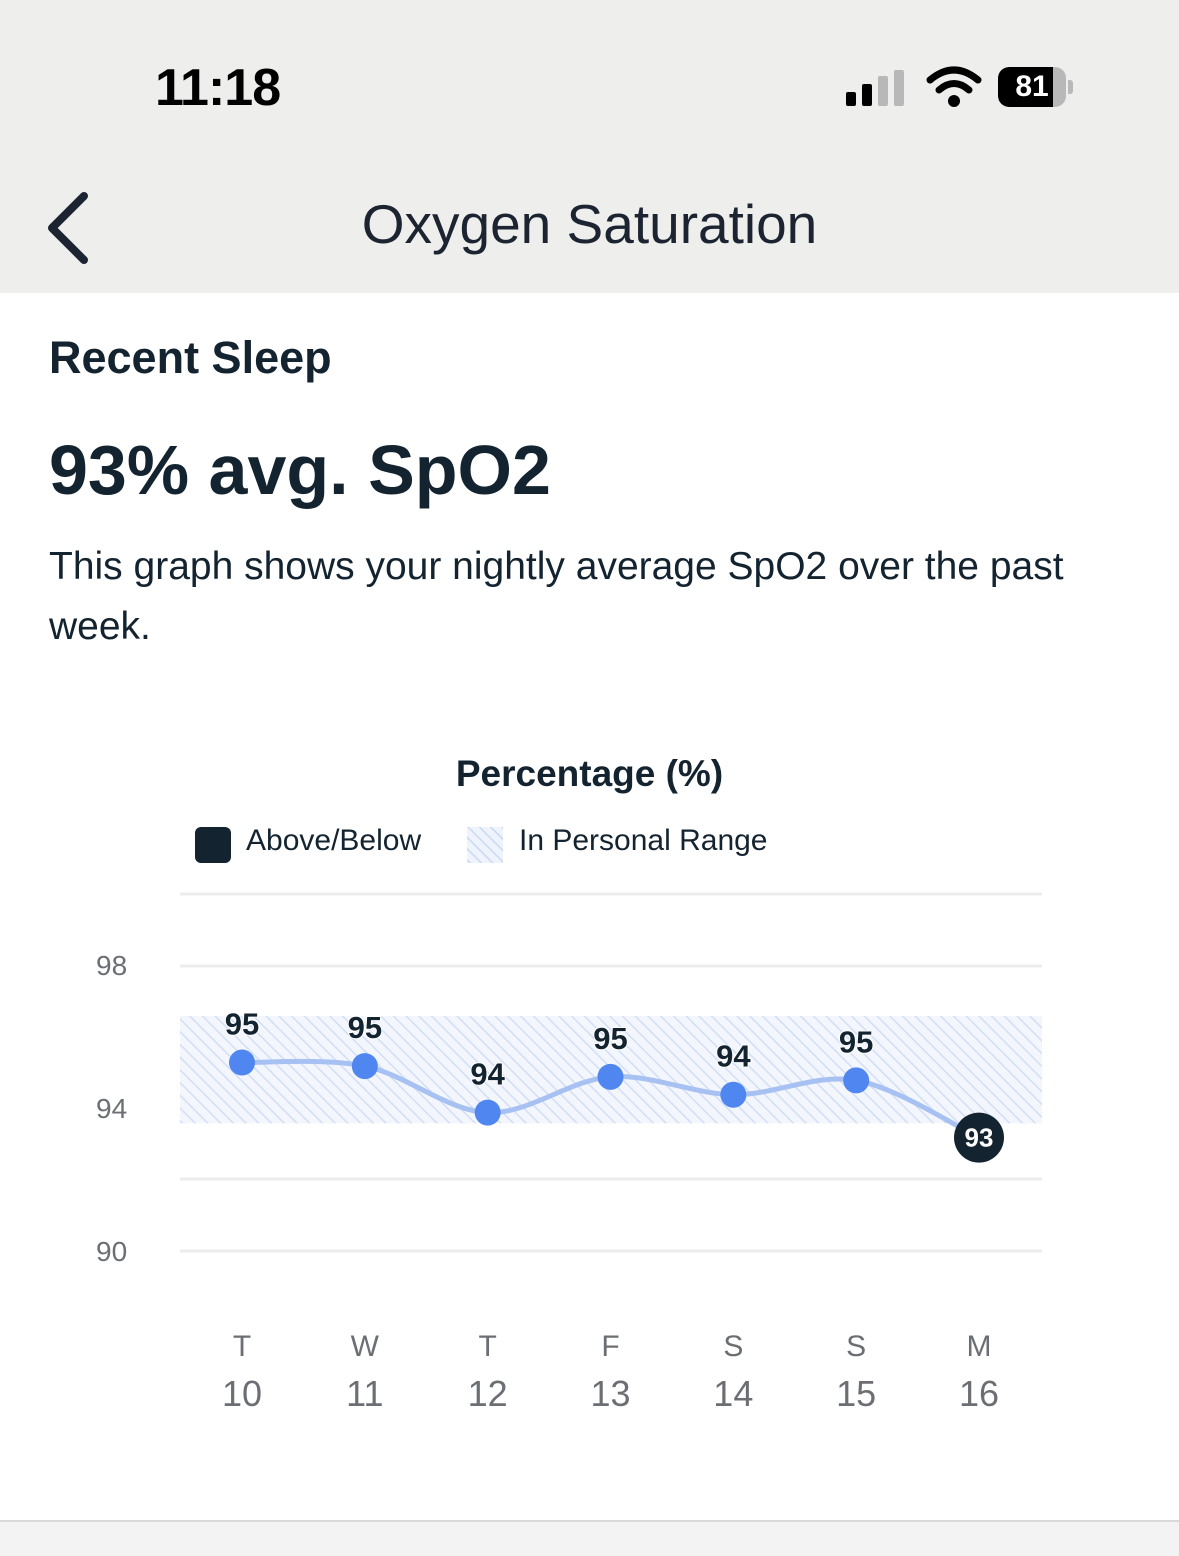  Describe the element at coordinates (112, 965) in the screenshot. I see `y-tick-label-98: 98` at that location.